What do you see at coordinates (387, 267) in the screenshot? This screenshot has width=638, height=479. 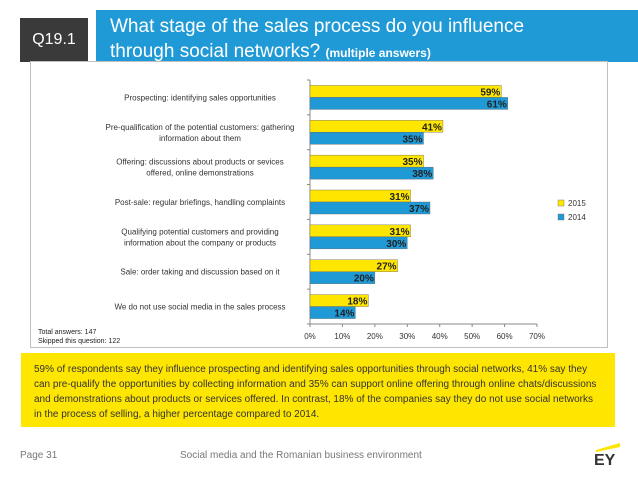 I see `data-label-2015: 27%` at bounding box center [387, 267].